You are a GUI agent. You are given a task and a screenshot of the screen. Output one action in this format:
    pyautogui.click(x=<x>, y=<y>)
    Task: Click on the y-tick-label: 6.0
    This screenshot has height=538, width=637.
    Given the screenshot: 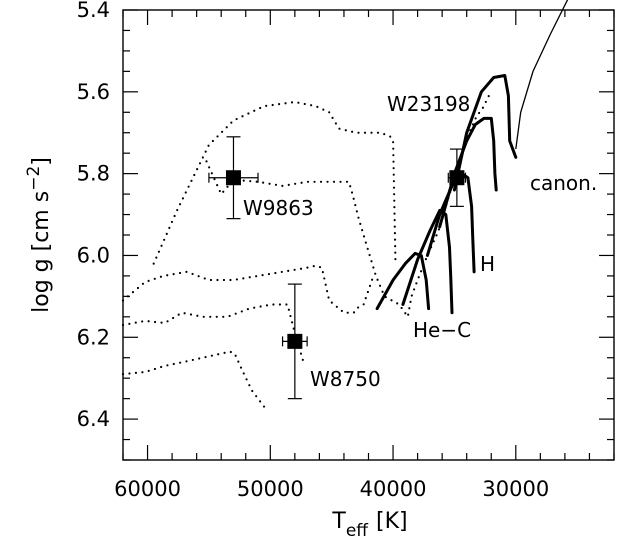 What is the action you would take?
    pyautogui.click(x=93, y=255)
    